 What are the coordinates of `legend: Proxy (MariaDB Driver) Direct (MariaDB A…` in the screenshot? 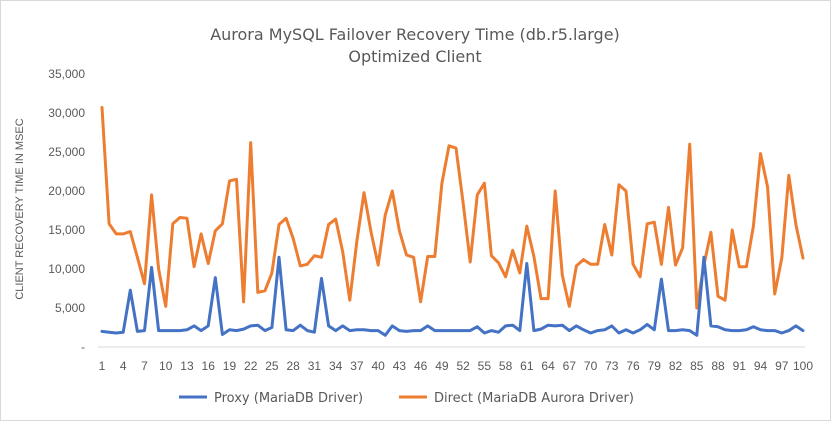 It's located at (406, 398).